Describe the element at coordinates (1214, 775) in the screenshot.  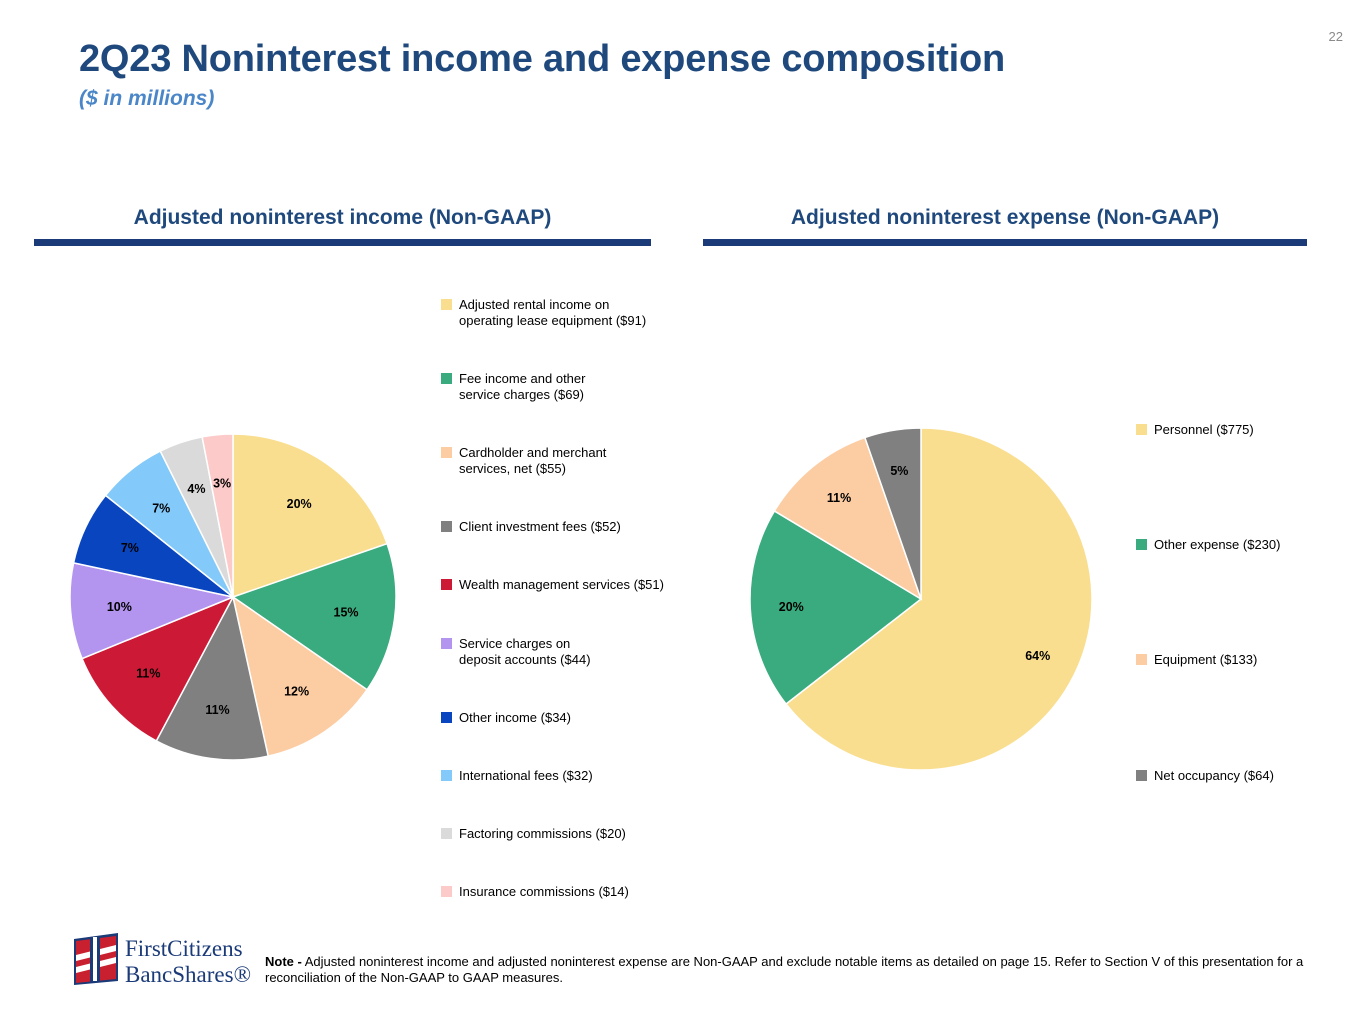
I see `expense-legend-label: Net occupancy ($64)` at that location.